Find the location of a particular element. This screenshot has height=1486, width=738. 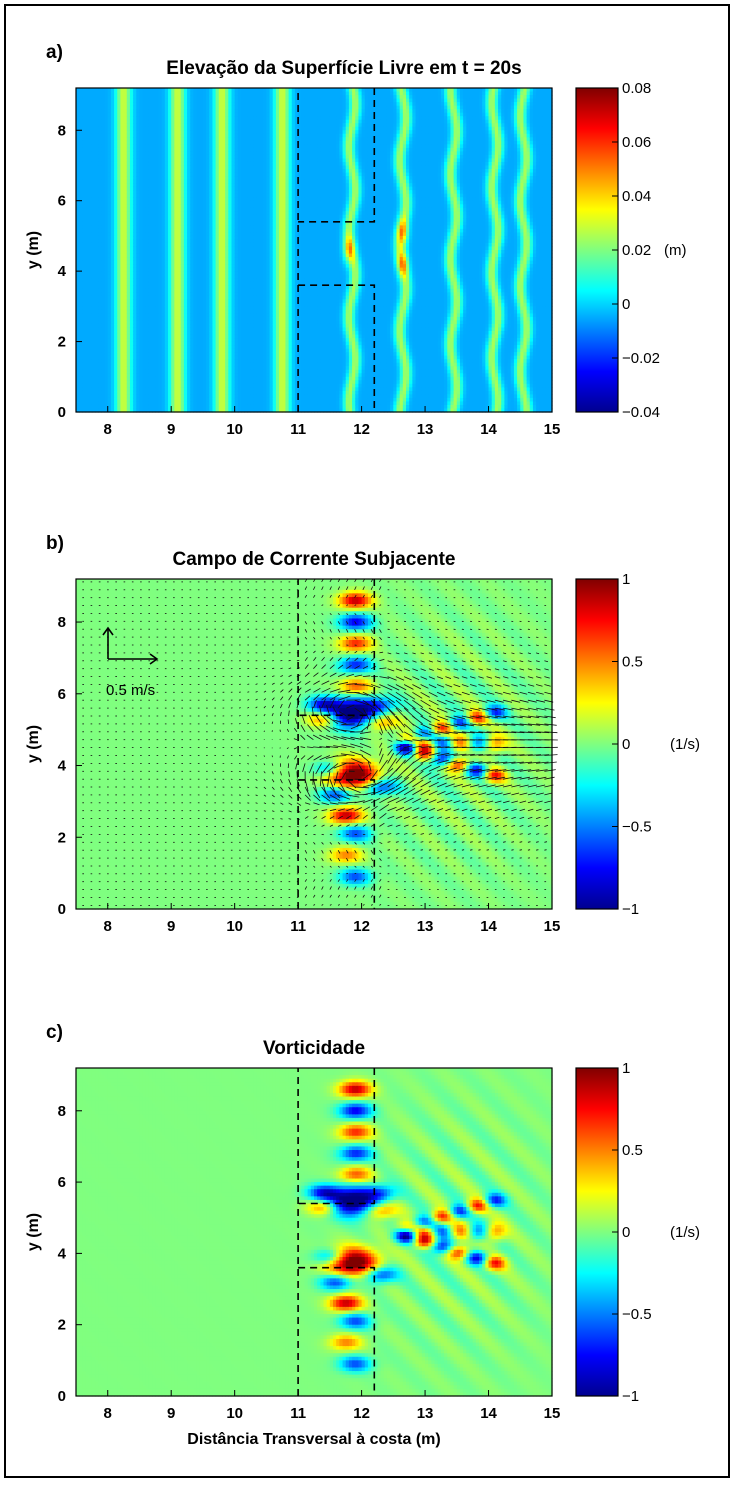

colorbar-unit: (m) is located at coordinates (675, 250).